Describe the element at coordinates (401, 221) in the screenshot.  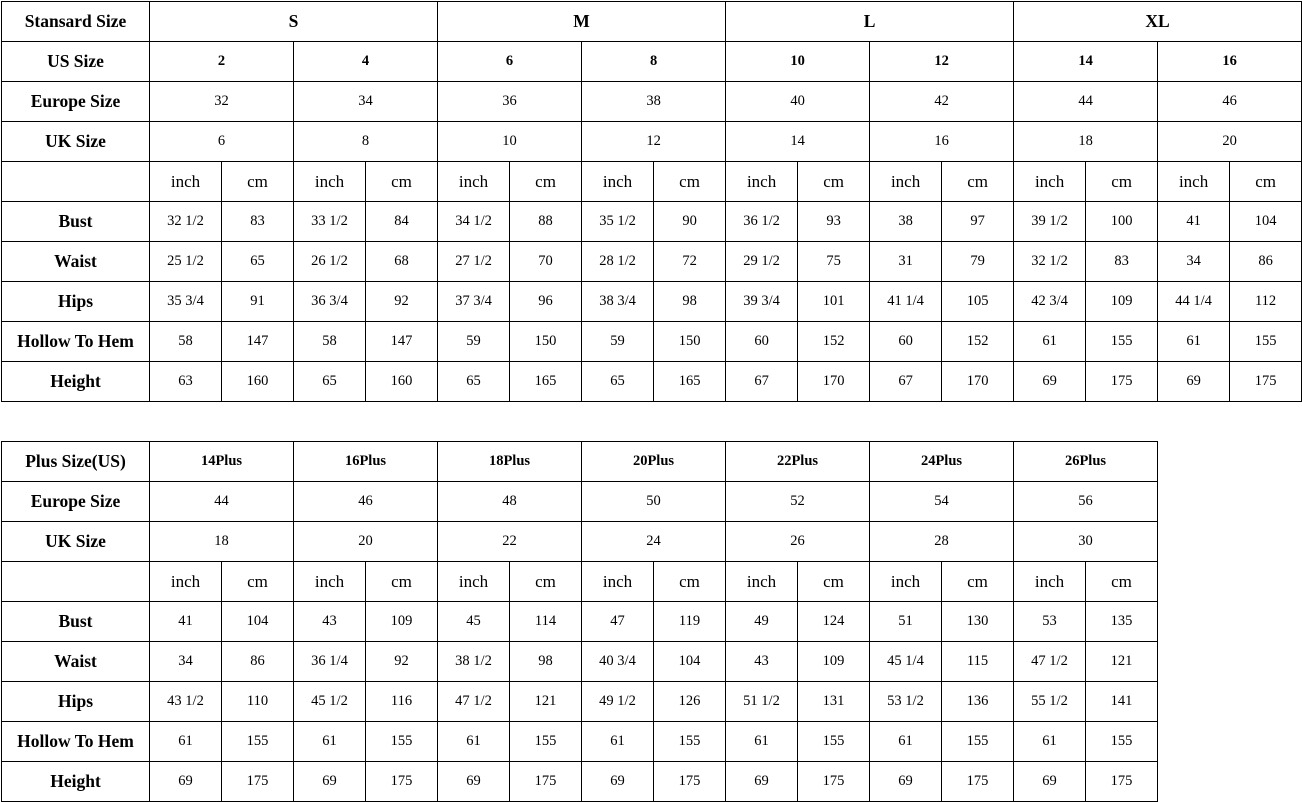
I see `value-cell: 84` at that location.